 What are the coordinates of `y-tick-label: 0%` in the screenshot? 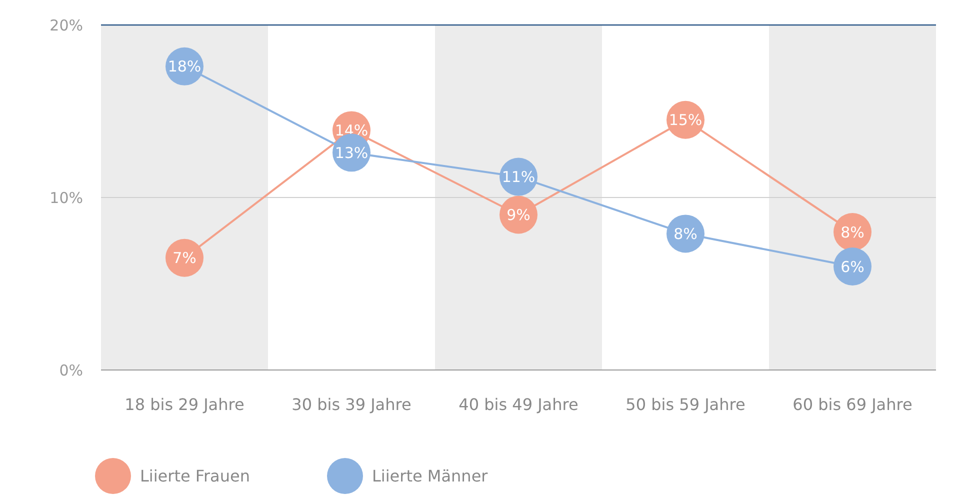 It's located at (71, 370).